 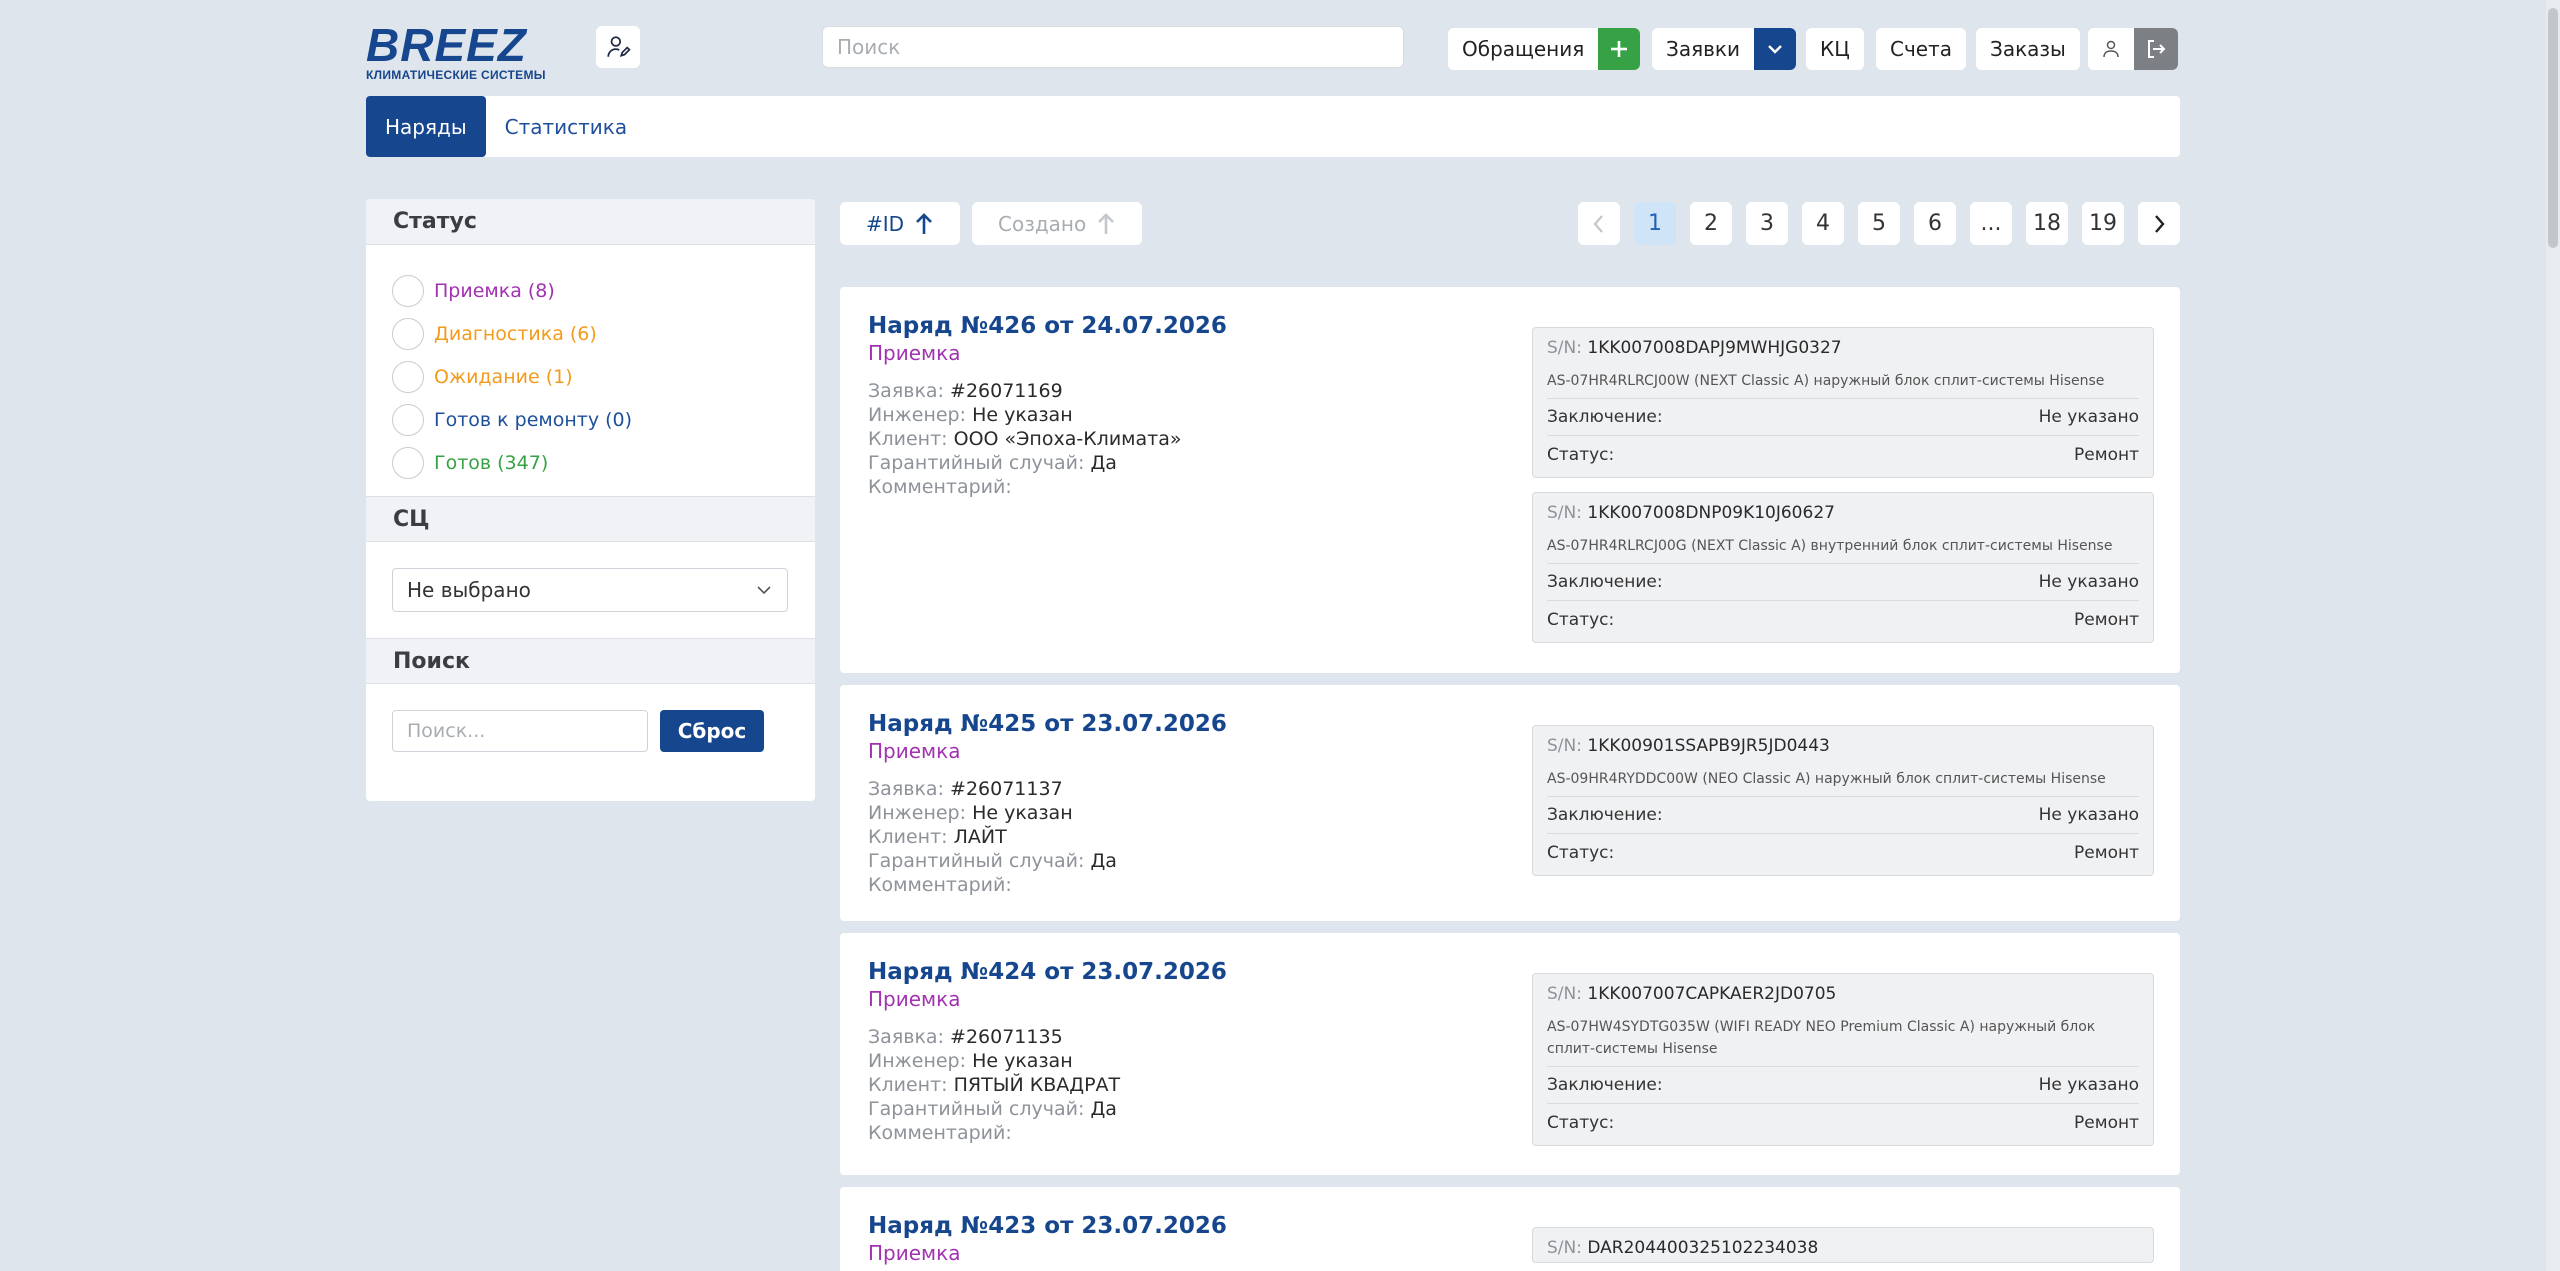 I want to click on page-button: 19, so click(x=2103, y=223).